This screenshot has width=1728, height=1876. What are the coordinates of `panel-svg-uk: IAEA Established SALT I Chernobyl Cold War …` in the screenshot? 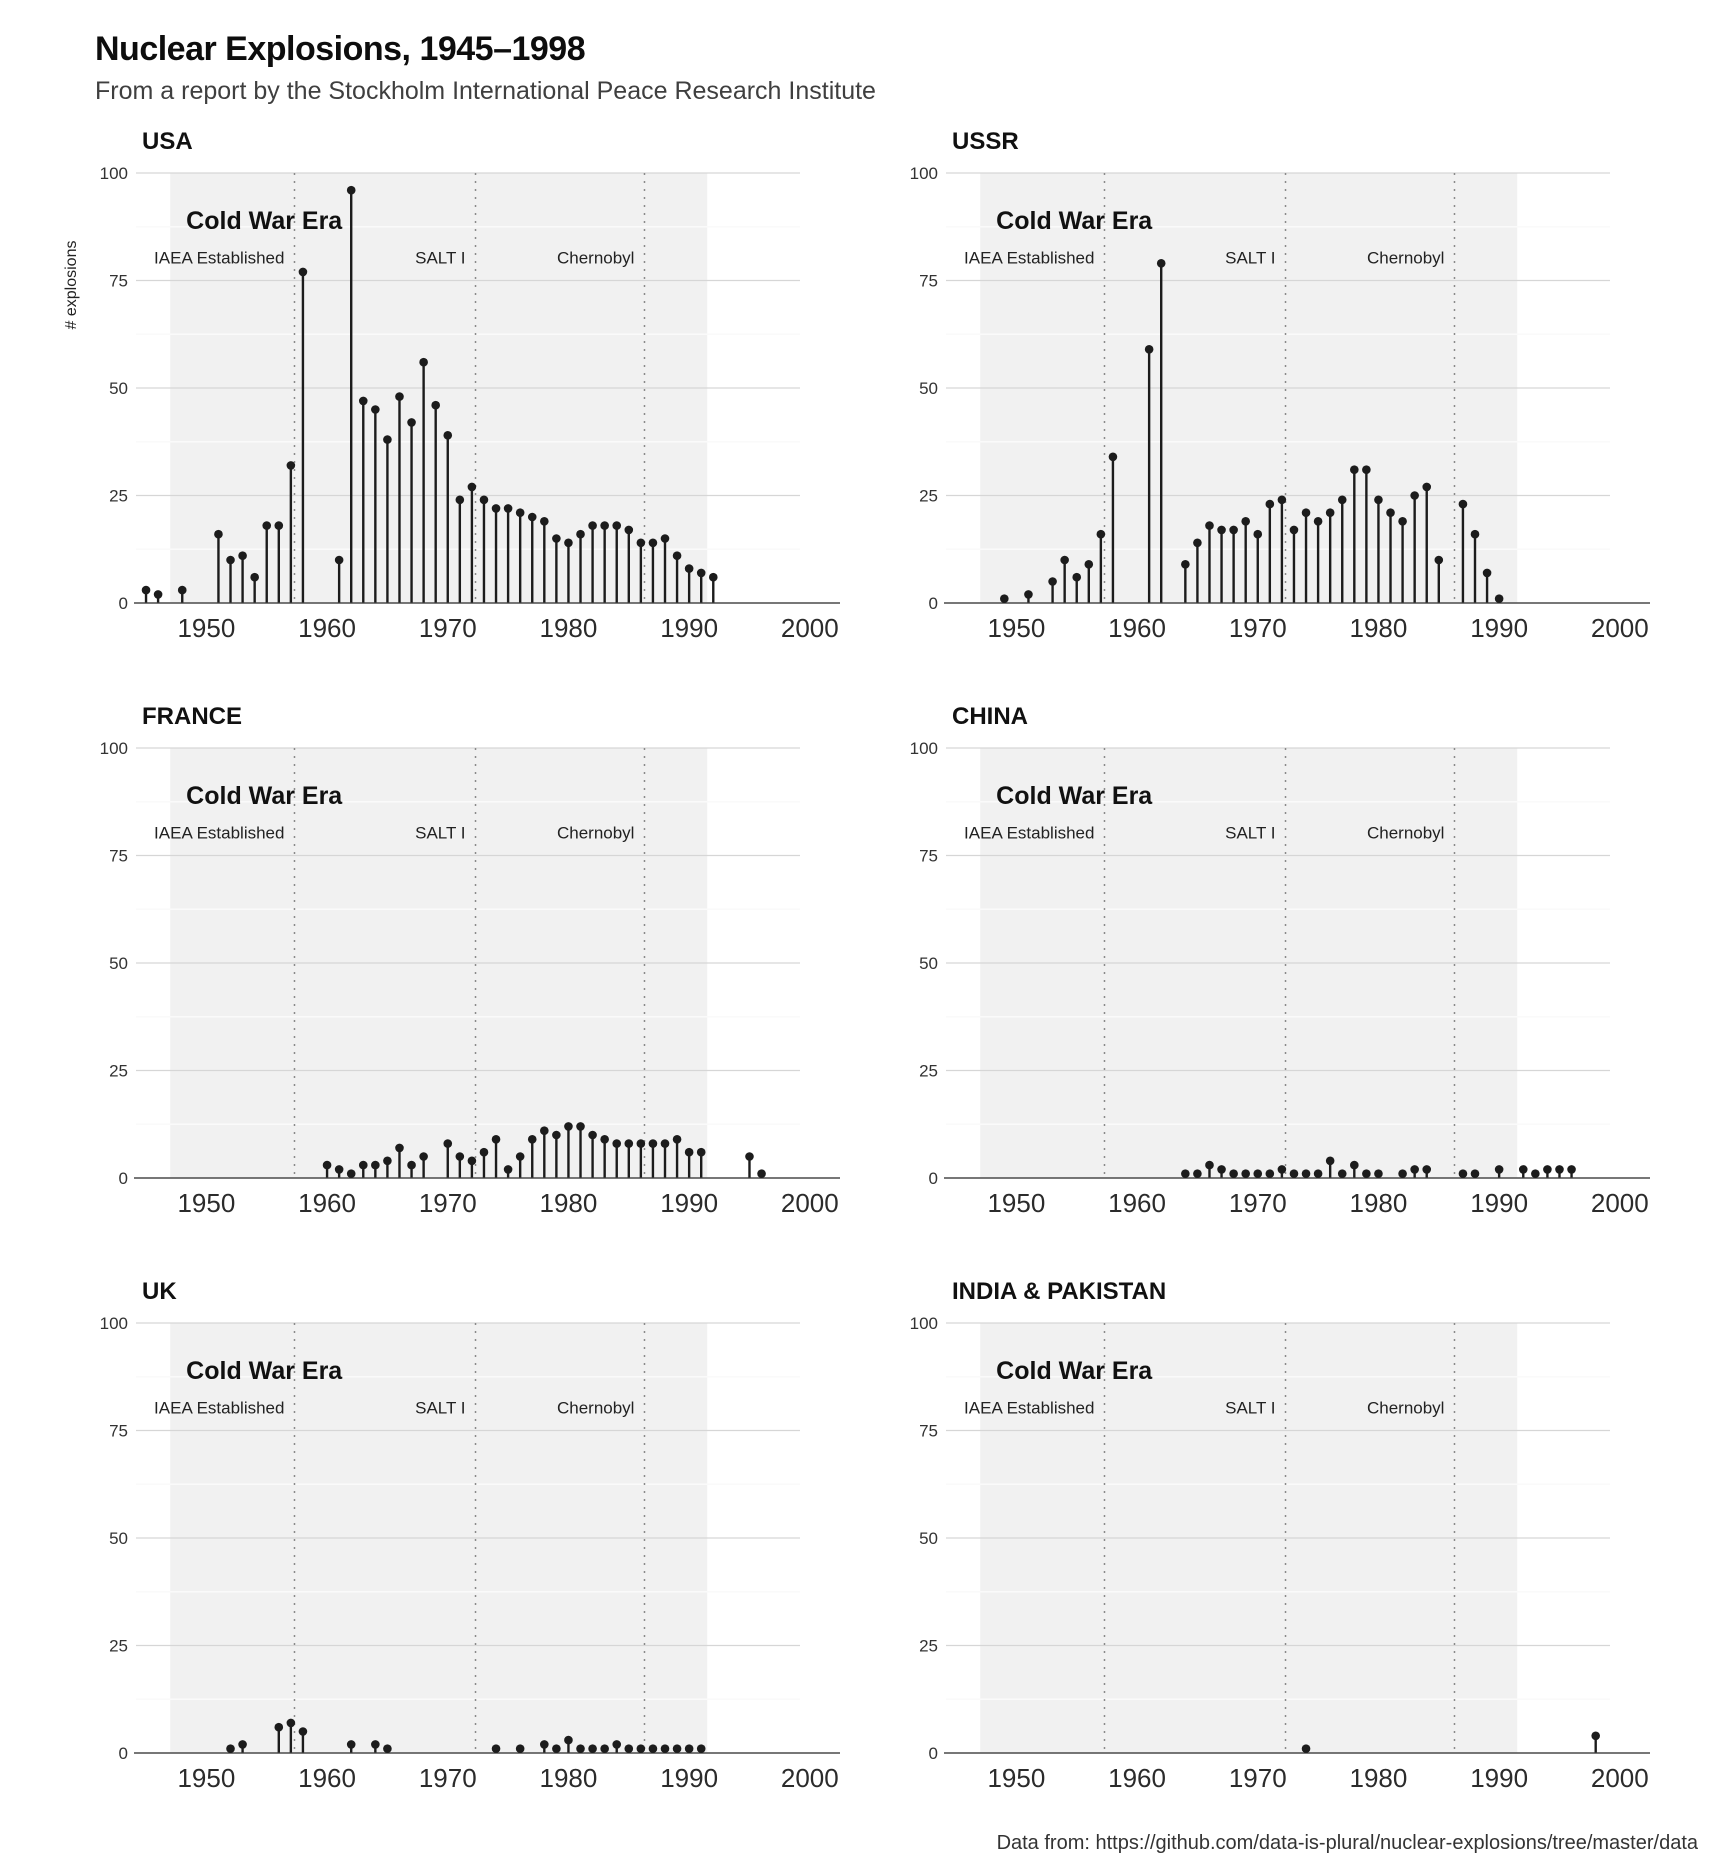 It's located at (470, 1535).